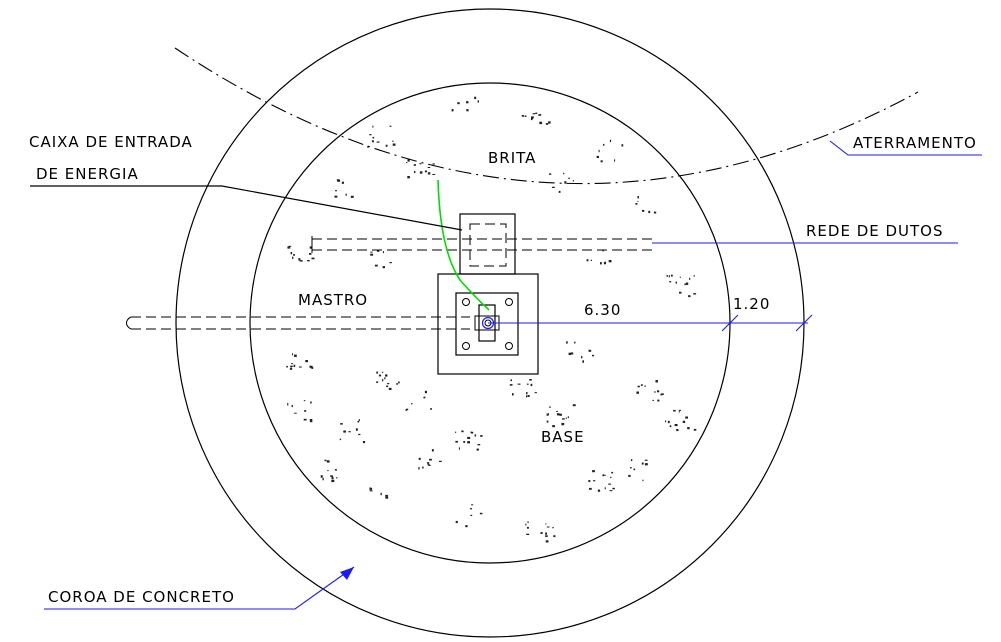 This screenshot has width=1001, height=642. Describe the element at coordinates (512, 158) in the screenshot. I see `label-brita: BRITA` at that location.